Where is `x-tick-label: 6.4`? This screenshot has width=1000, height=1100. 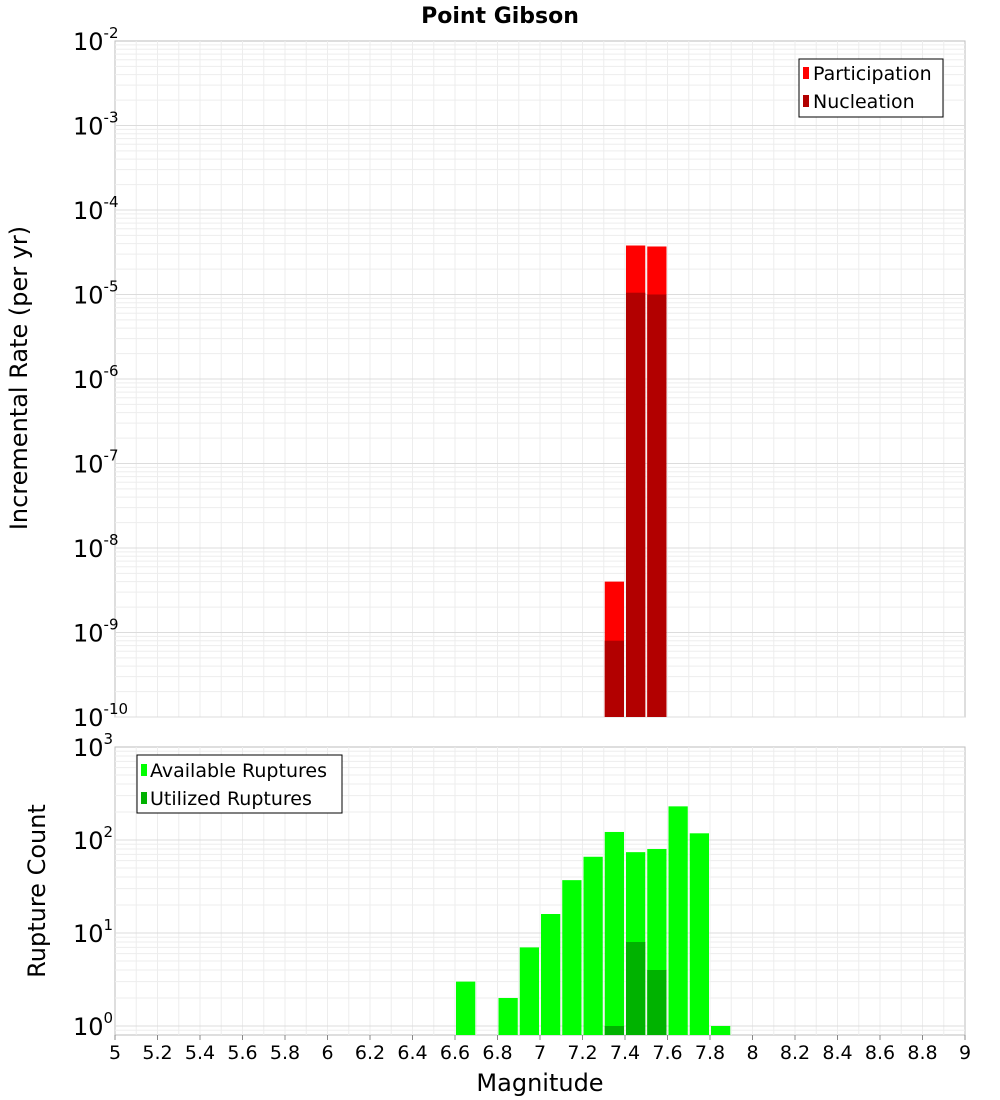
x-tick-label: 6.4 is located at coordinates (412, 1053).